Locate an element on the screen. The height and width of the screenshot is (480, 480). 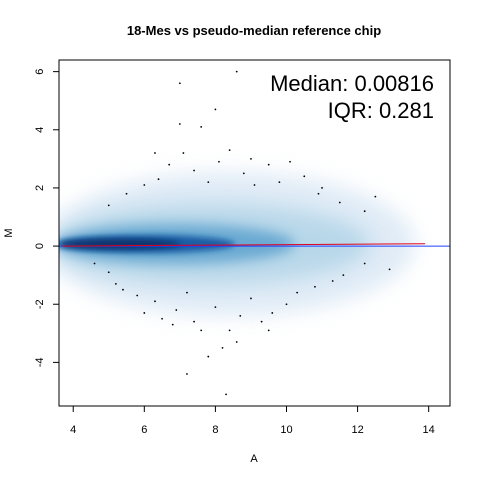
y-axis-label: M is located at coordinates (9, 232).